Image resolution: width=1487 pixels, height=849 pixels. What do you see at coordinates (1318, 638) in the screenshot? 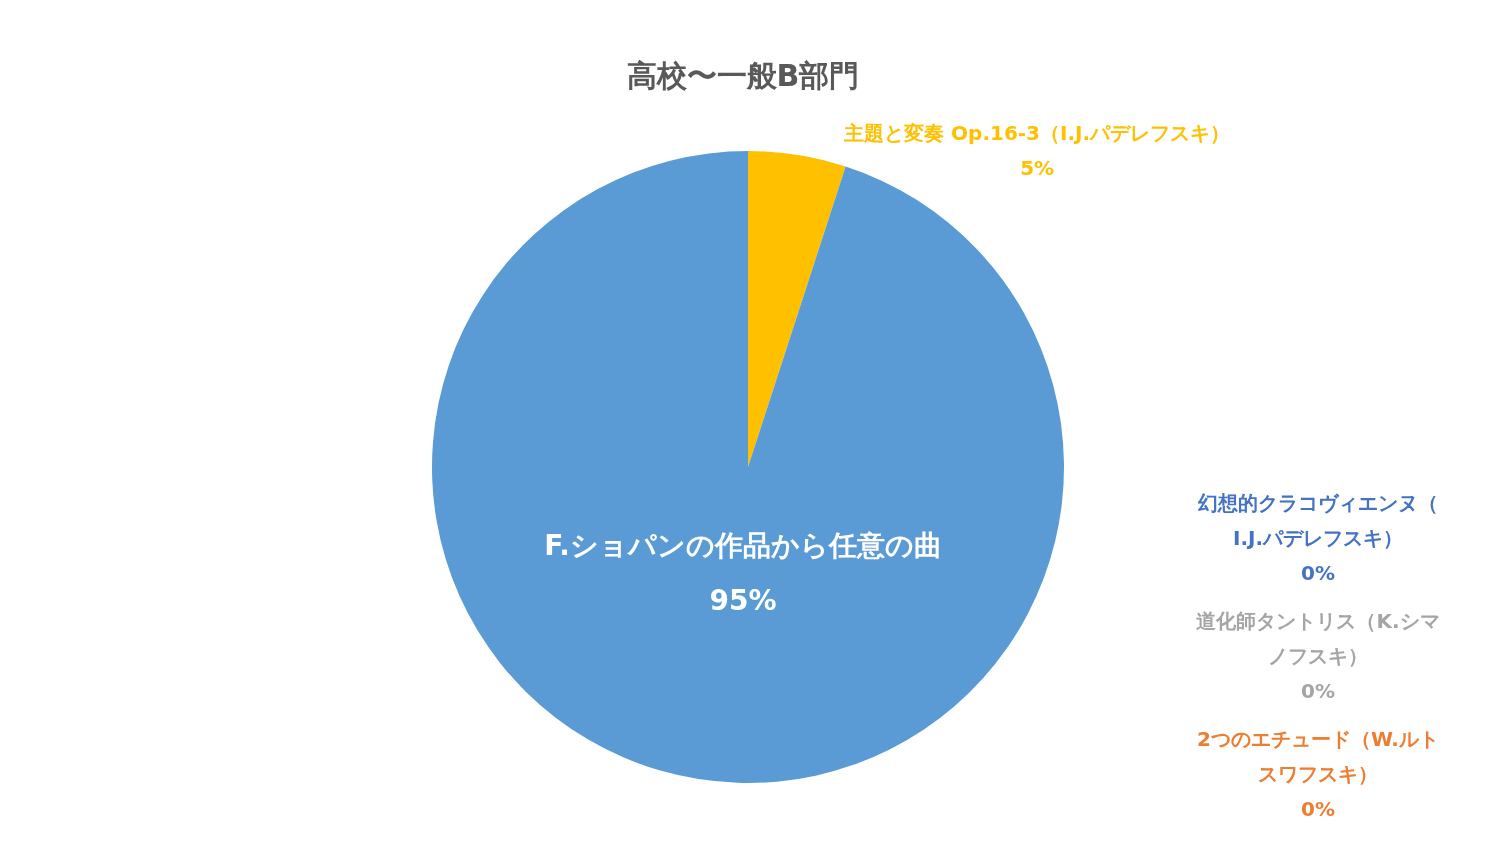
I see `category-label: 道化師タントリス（K.シマノフスキ）` at bounding box center [1318, 638].